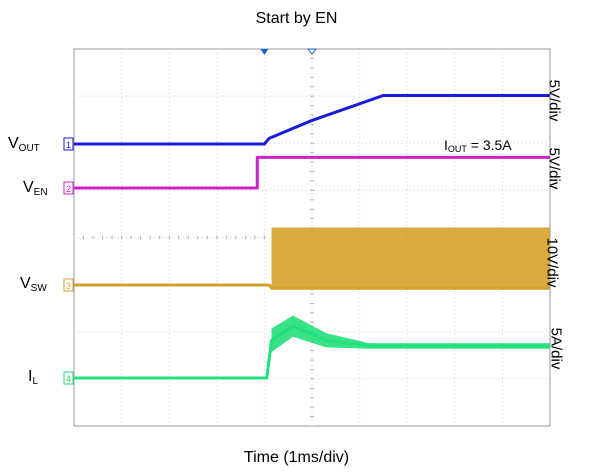 Image resolution: width=593 pixels, height=476 pixels. I want to click on trigger-marker, so click(264, 52).